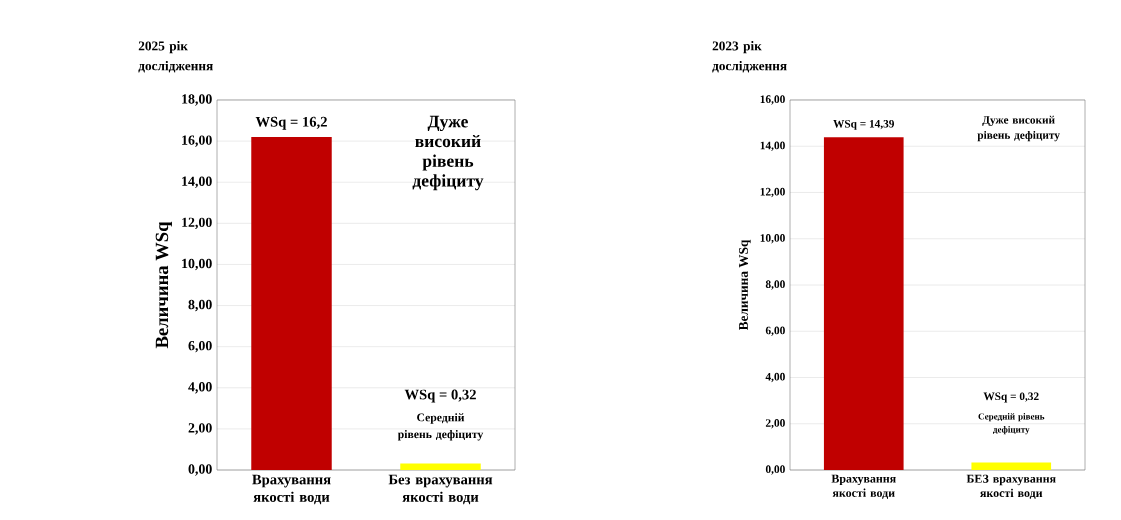 This screenshot has width=1121, height=520. I want to click on data-label: WSq = 14,39, so click(864, 124).